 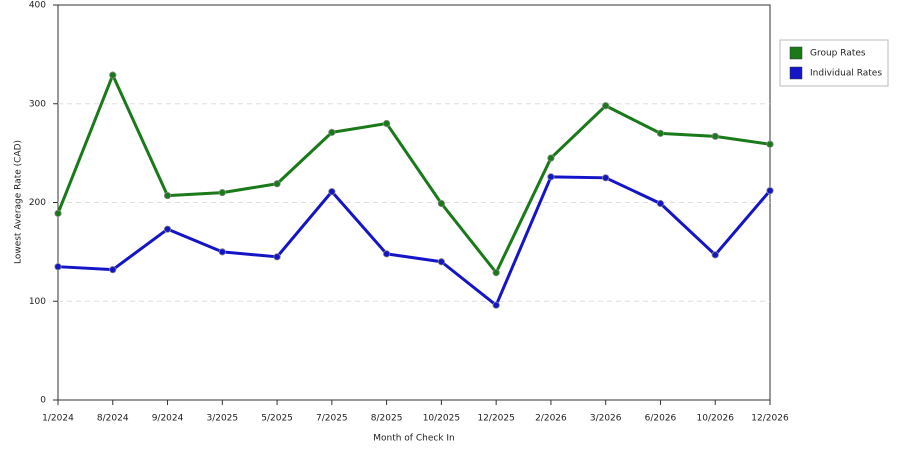 I want to click on x-tick-label: 6/2026, so click(x=661, y=419).